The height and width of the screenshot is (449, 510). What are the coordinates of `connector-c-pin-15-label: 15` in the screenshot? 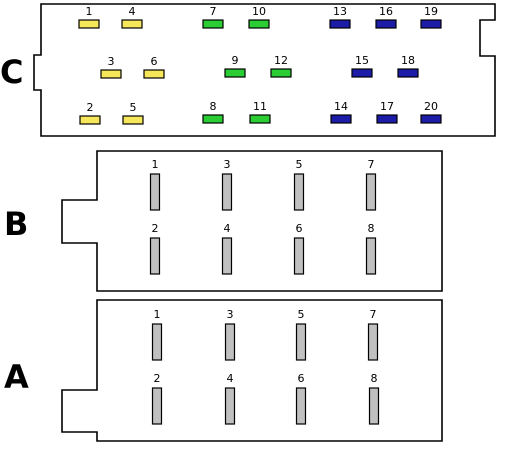 It's located at (362, 60).